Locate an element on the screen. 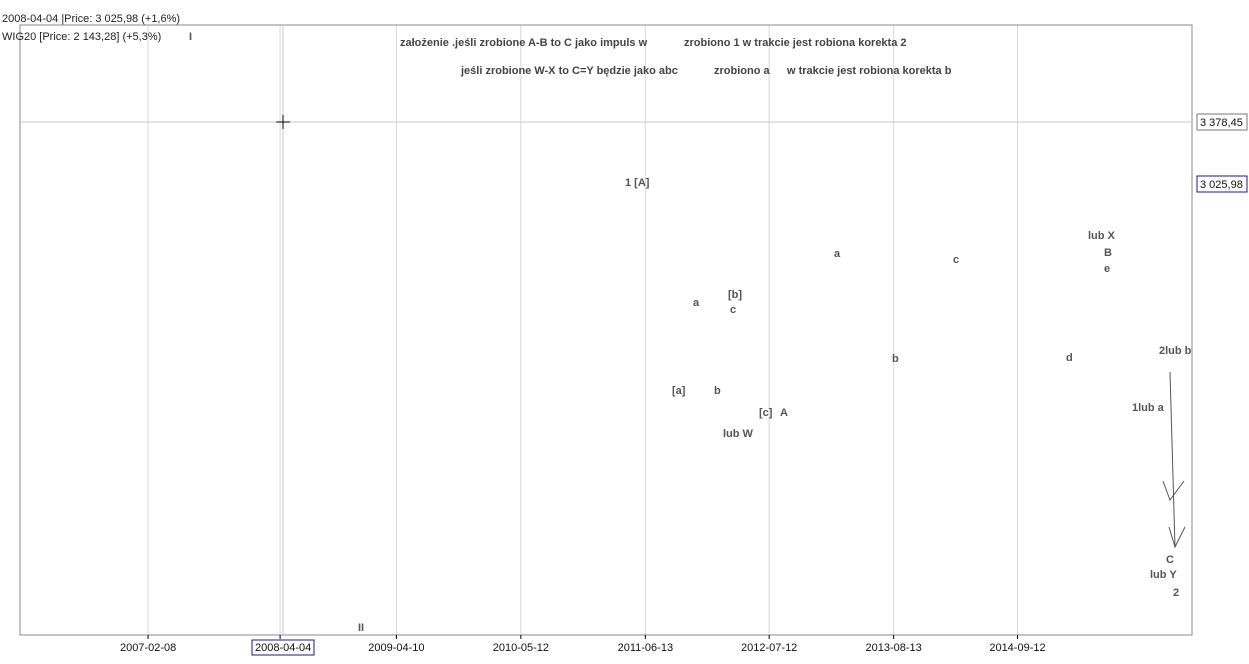  wave-label: A is located at coordinates (784, 413).